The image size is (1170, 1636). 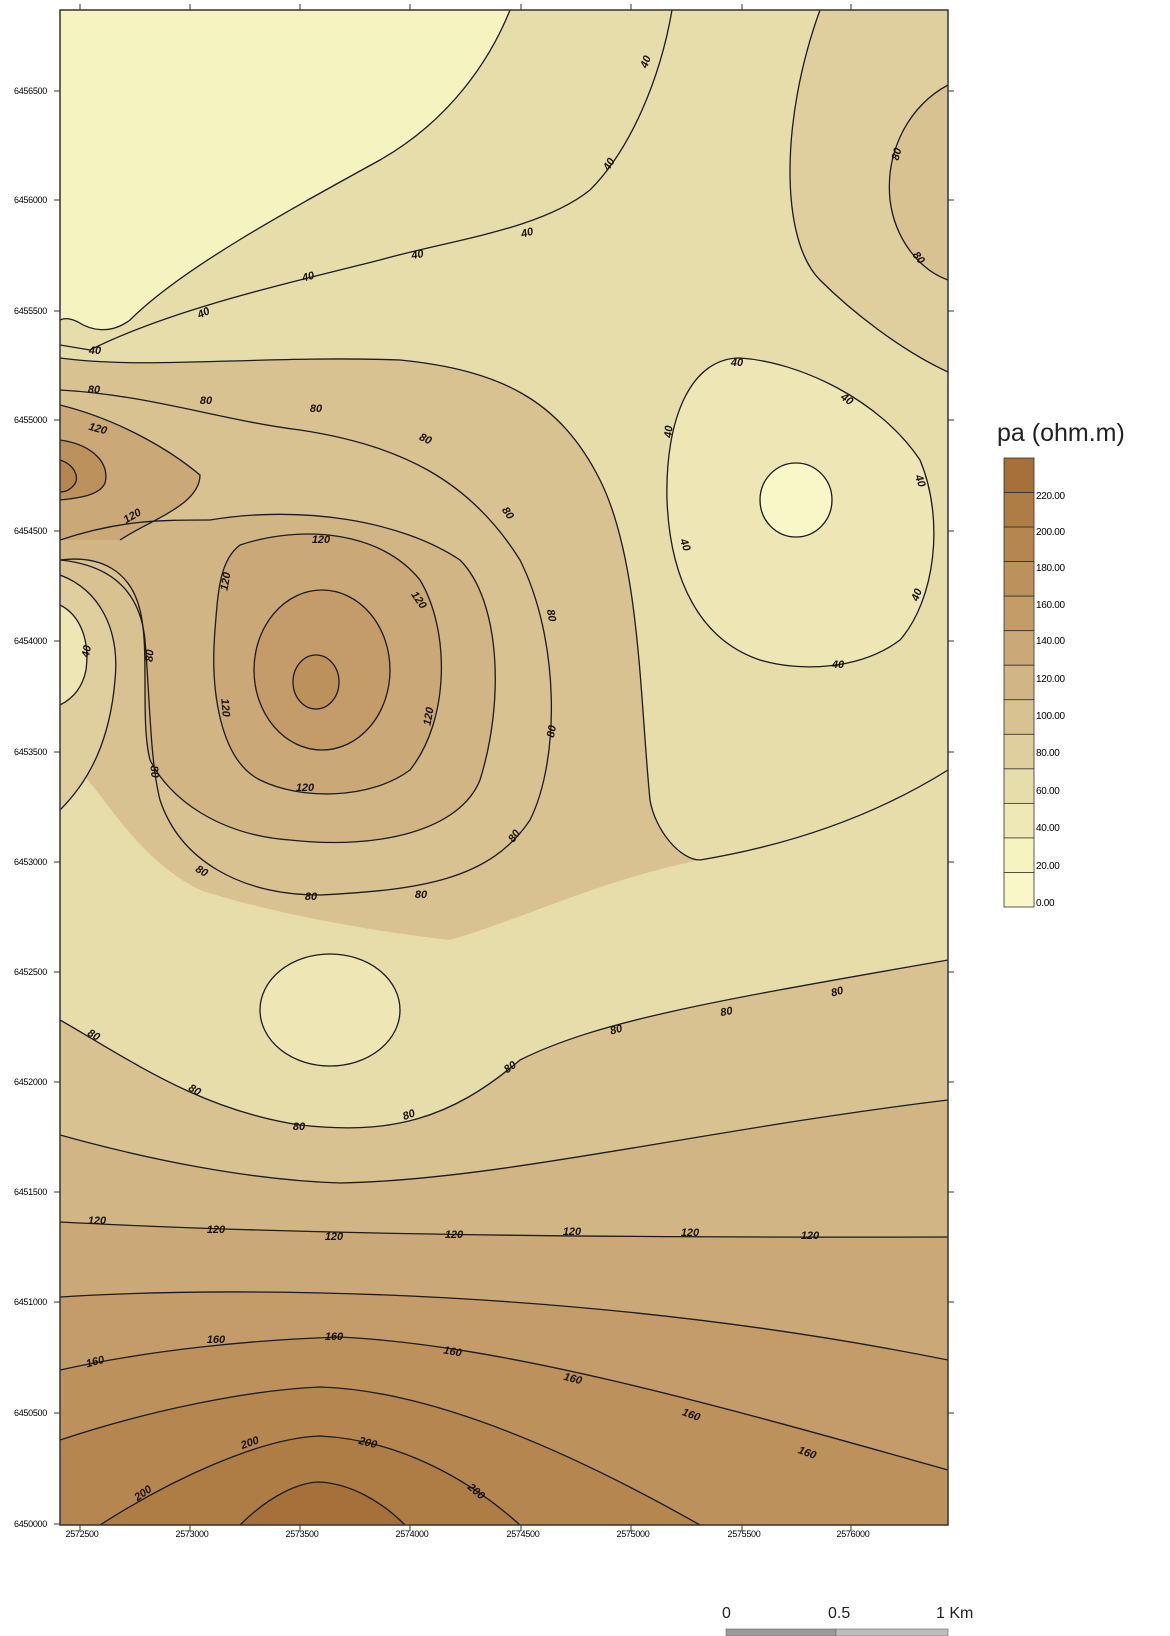 What do you see at coordinates (839, 1613) in the screenshot?
I see `scale-label-mid: 0.5` at bounding box center [839, 1613].